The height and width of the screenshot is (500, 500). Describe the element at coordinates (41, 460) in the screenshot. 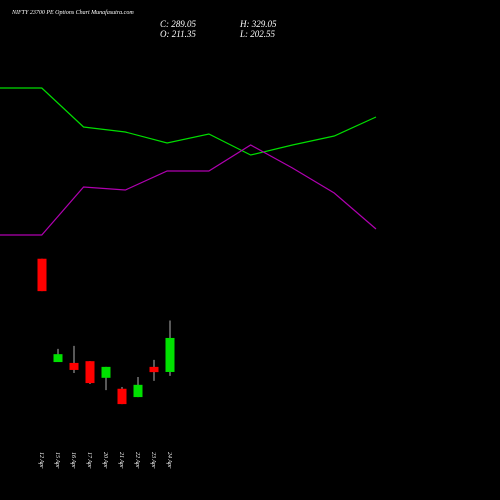

I see `x-tick-label: 12 Apr` at that location.